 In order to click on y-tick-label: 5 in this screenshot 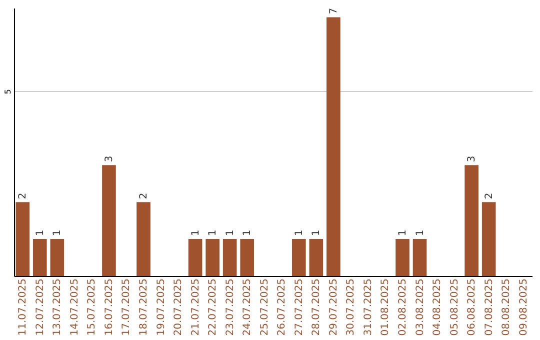, I will do `click(8, 91)`.